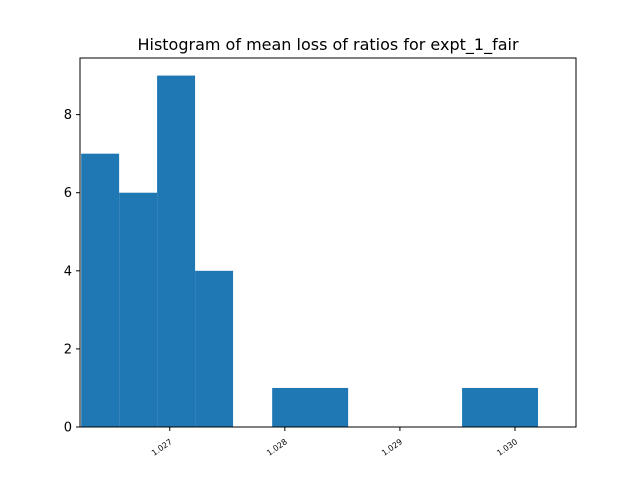 Image resolution: width=640 pixels, height=480 pixels. What do you see at coordinates (68, 271) in the screenshot?
I see `y-tick-label: 4` at bounding box center [68, 271].